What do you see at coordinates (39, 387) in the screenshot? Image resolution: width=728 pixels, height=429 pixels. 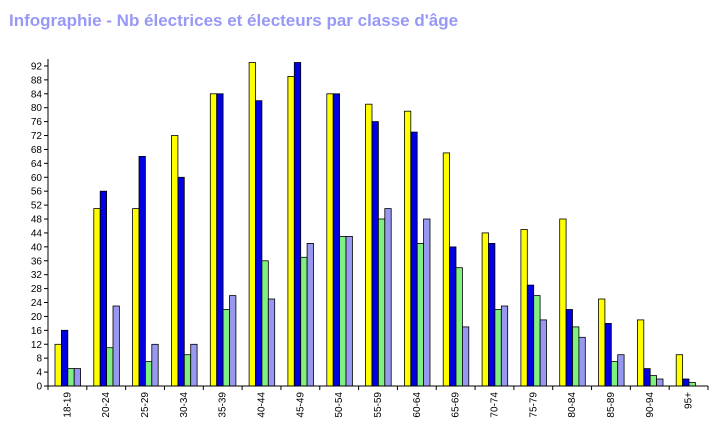 I see `y-tick-label: 0` at bounding box center [39, 387].